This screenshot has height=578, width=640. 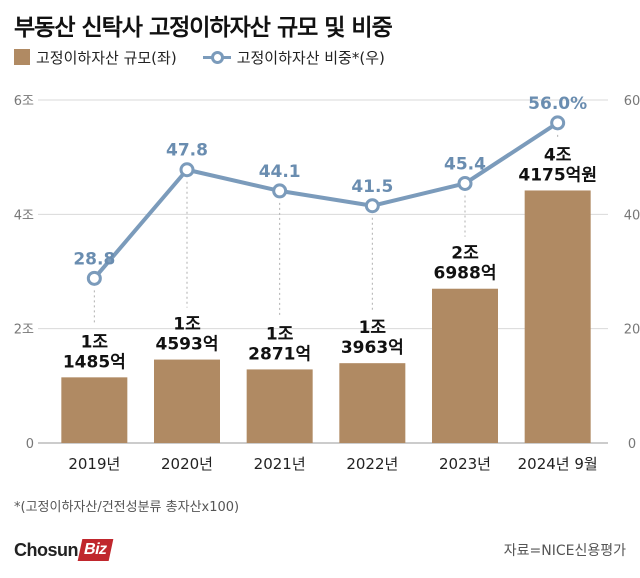 I want to click on x-tick-label: 2023년, so click(x=465, y=464).